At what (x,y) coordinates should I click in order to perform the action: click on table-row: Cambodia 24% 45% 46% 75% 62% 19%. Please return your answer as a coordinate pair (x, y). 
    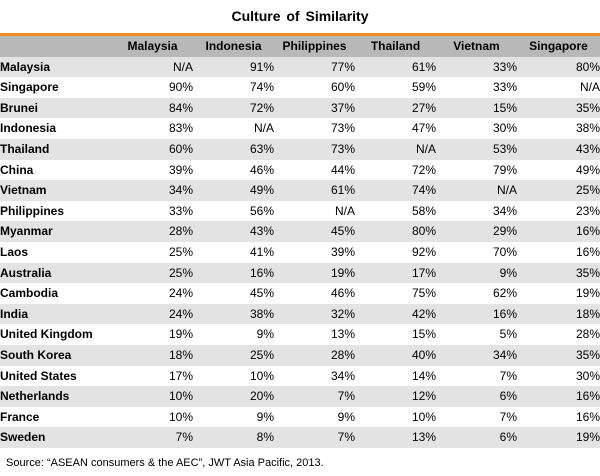
    Looking at the image, I should click on (300, 293).